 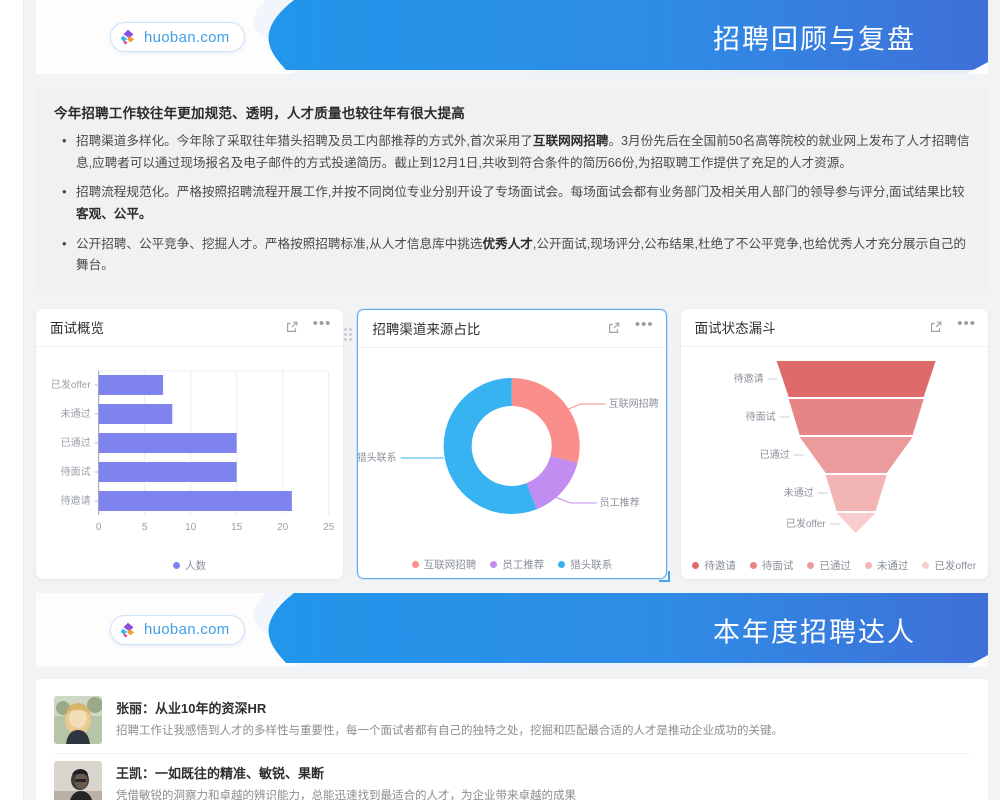 What do you see at coordinates (12, 400) in the screenshot?
I see `left-rail` at bounding box center [12, 400].